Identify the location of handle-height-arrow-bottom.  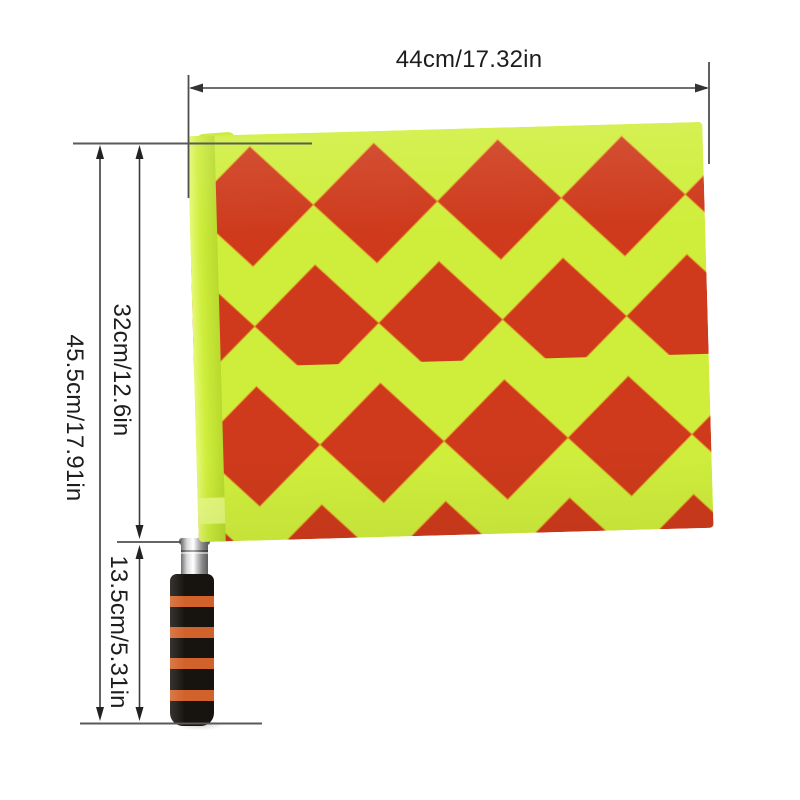
(139, 714).